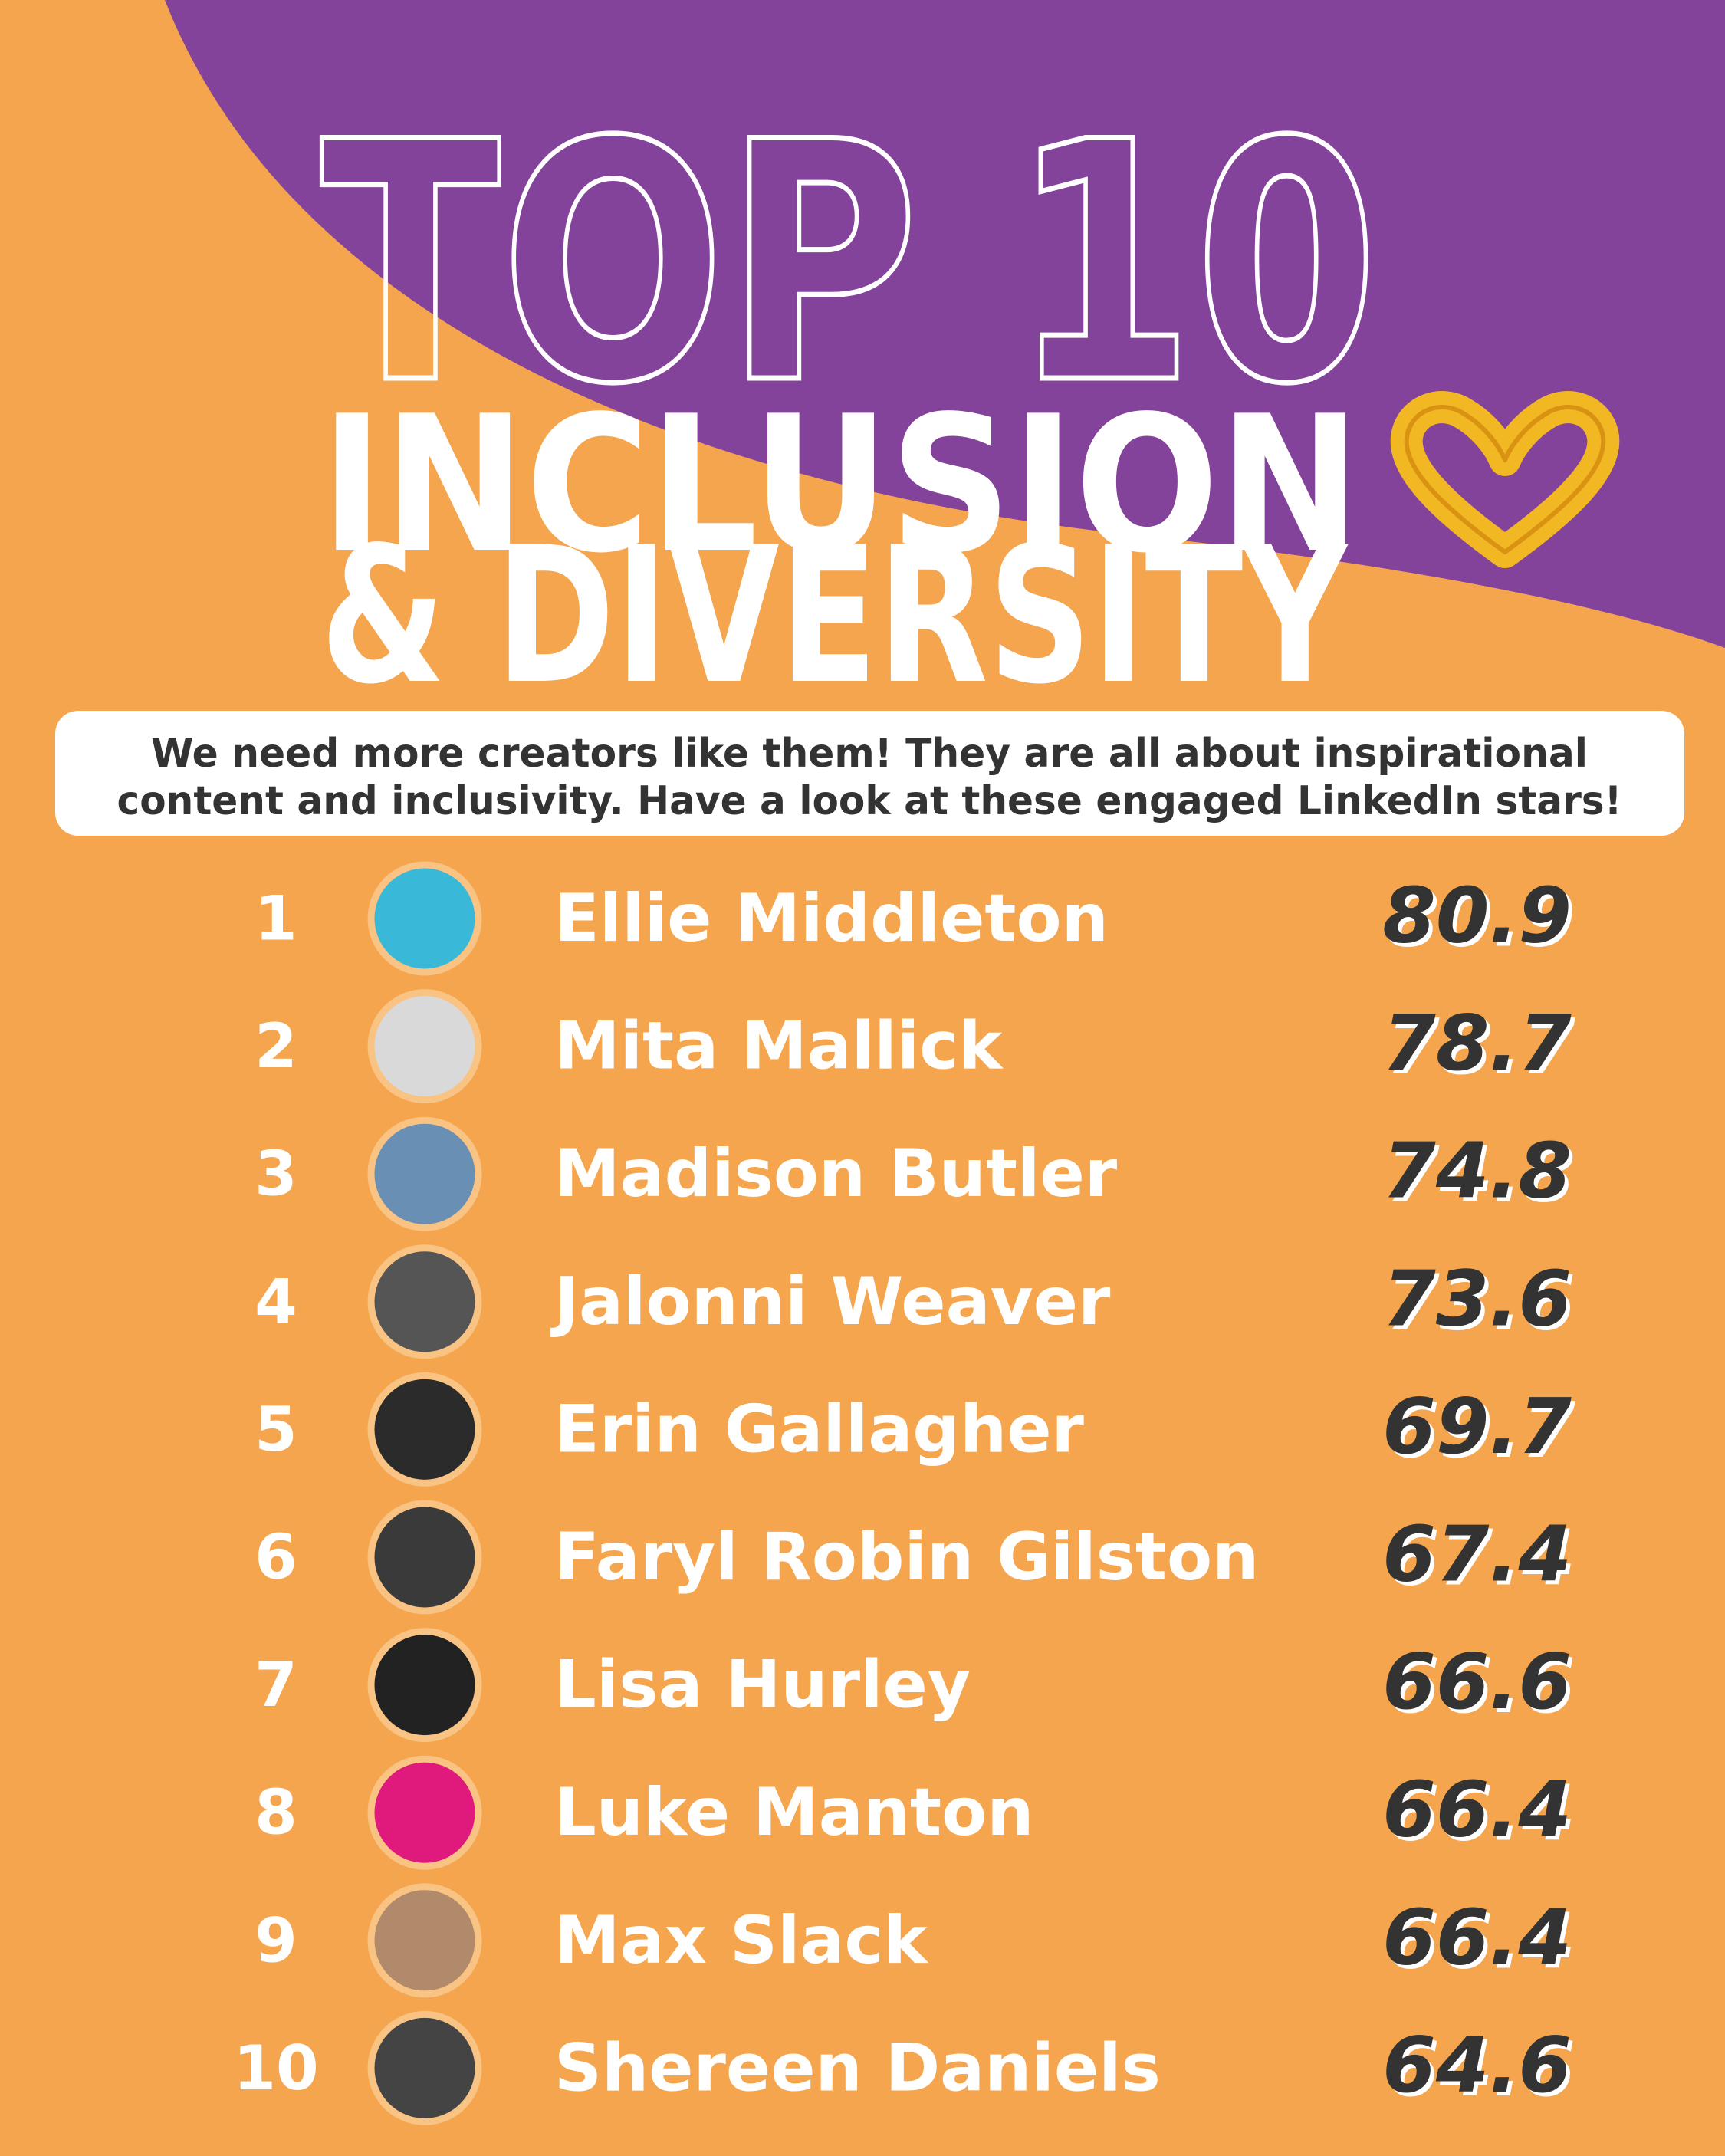  I want to click on rank: 3, so click(276, 1174).